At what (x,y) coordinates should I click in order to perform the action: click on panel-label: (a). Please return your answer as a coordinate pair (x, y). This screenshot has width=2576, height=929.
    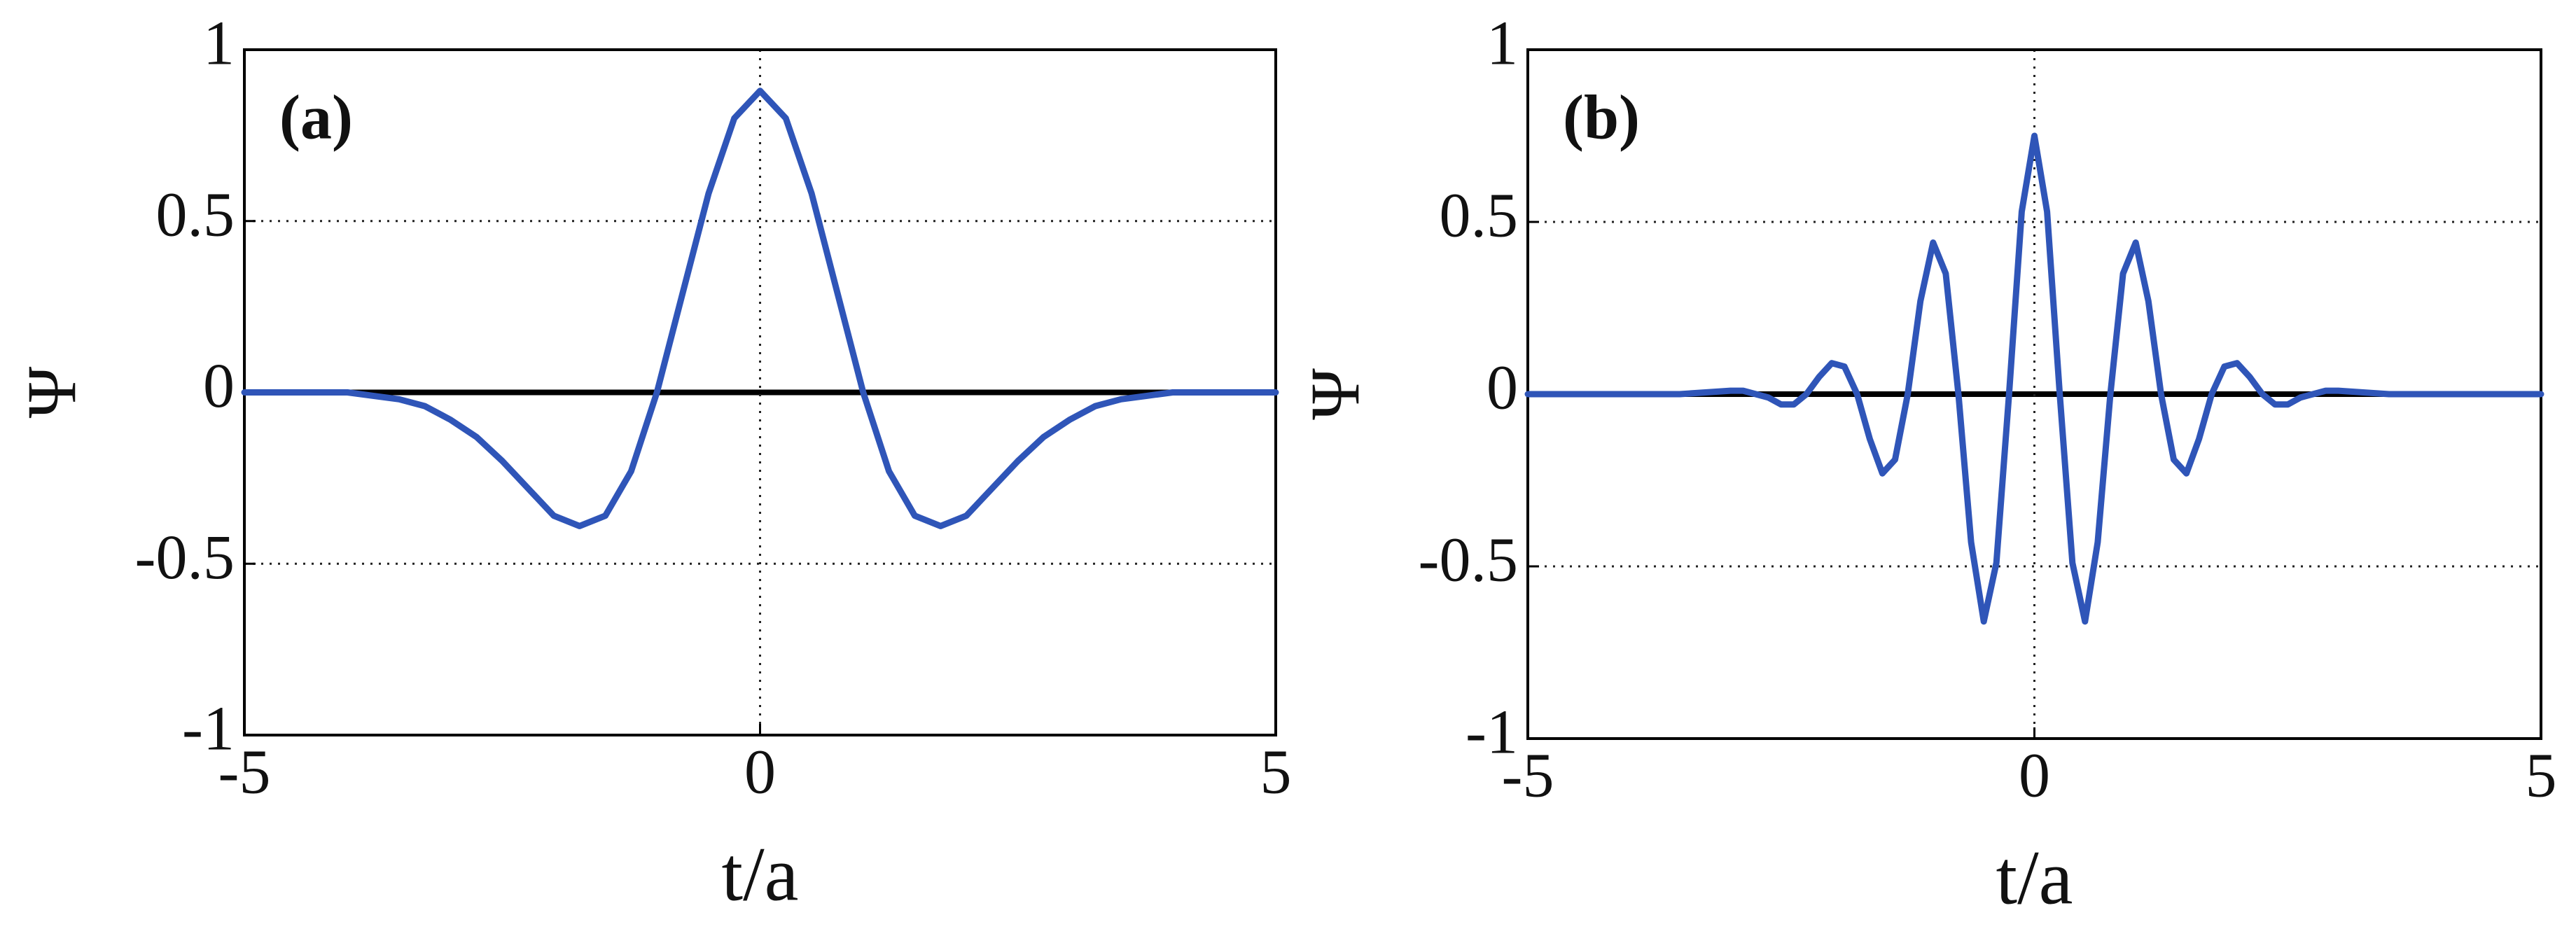
    Looking at the image, I should click on (316, 118).